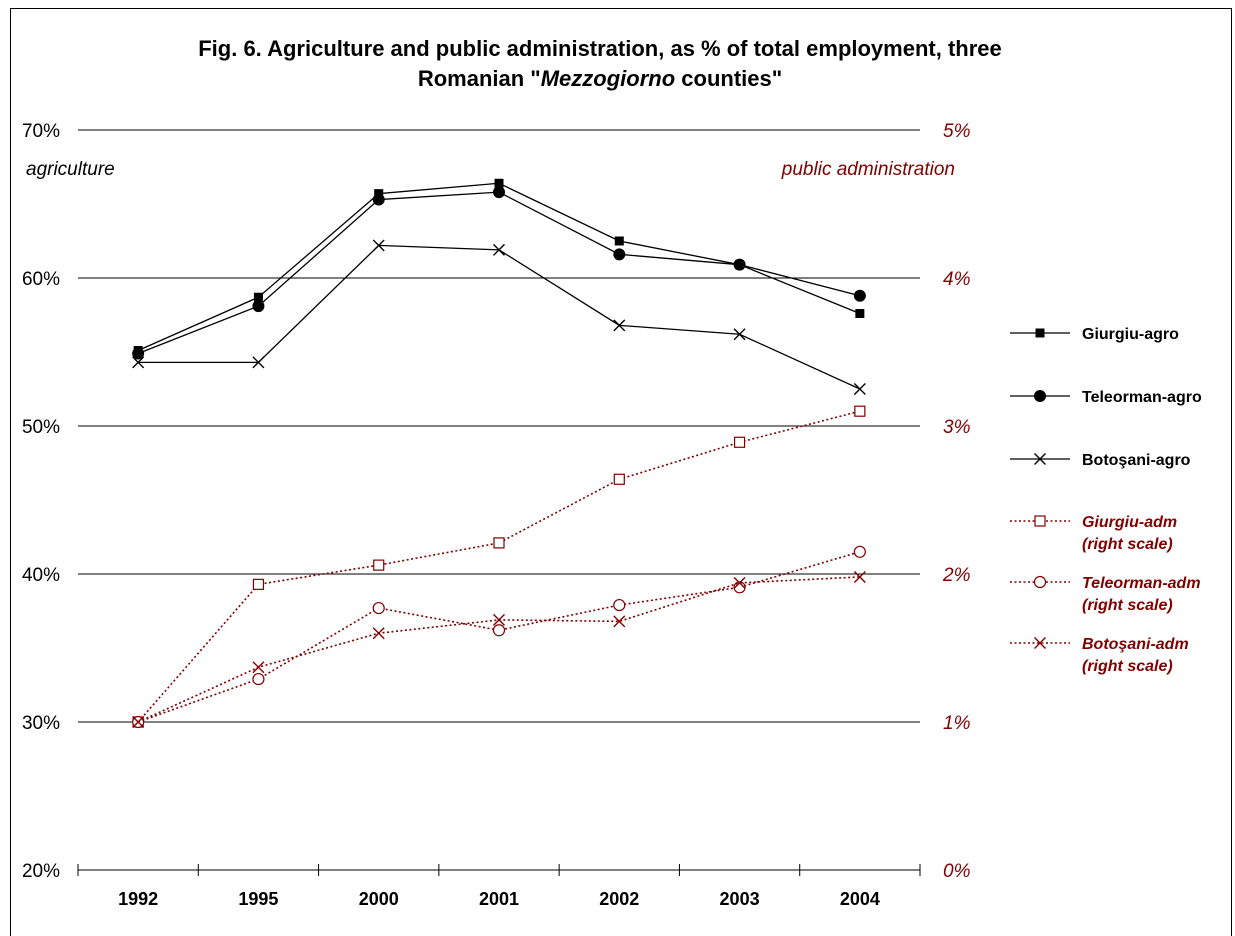 Image resolution: width=1235 pixels, height=936 pixels. What do you see at coordinates (1040, 396) in the screenshot?
I see `legend-marker-teleorman-agro` at bounding box center [1040, 396].